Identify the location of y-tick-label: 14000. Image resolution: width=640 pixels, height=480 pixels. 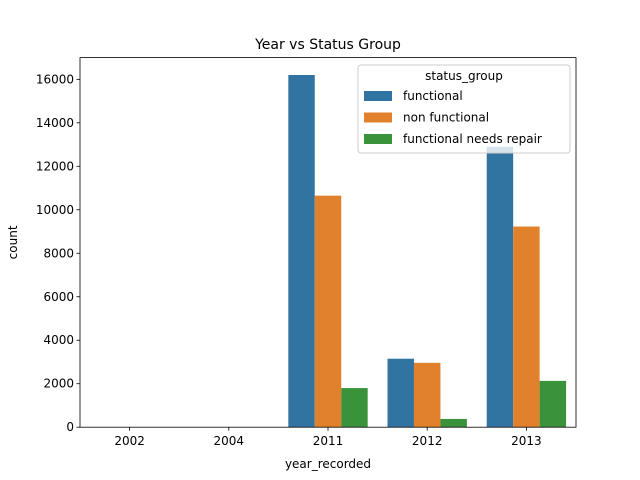
(55, 123).